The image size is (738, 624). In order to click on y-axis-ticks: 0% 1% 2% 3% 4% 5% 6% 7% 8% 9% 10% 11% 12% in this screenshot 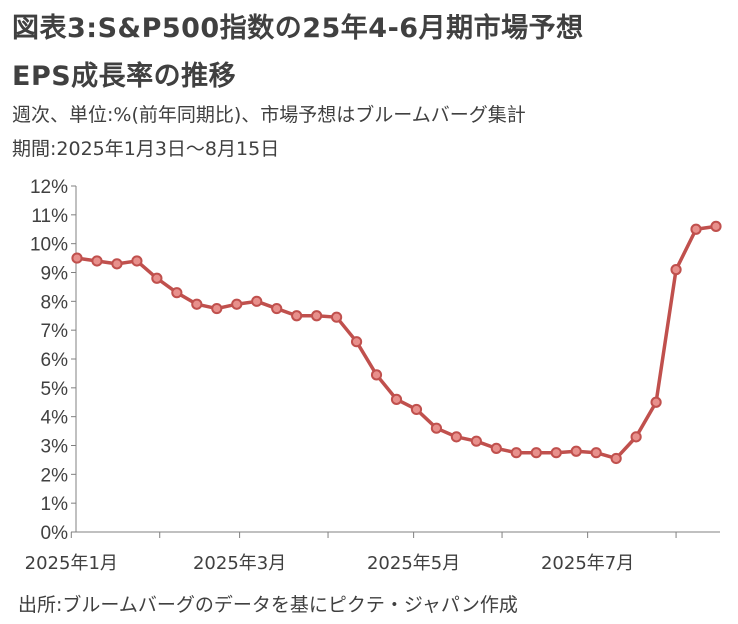, I will do `click(53, 360)`.